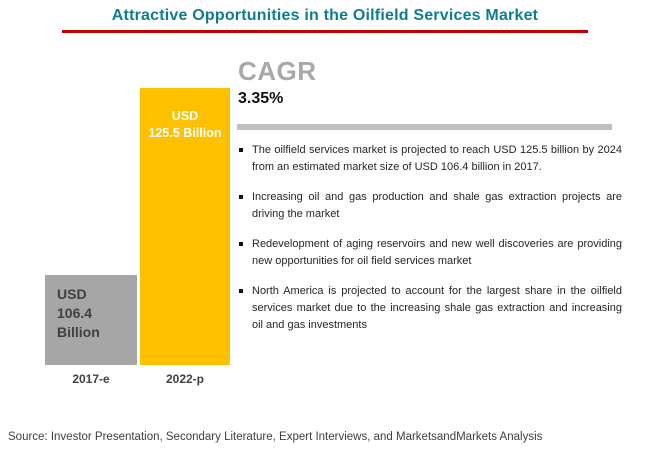  Describe the element at coordinates (185, 124) in the screenshot. I see `bar-value-label: USD 125.5 Billion` at that location.